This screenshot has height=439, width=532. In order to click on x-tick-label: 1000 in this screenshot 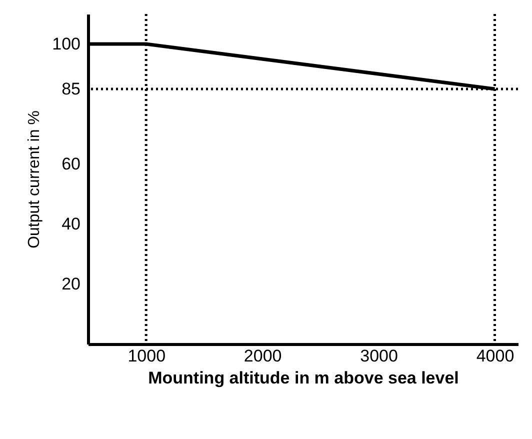, I will do `click(147, 356)`.